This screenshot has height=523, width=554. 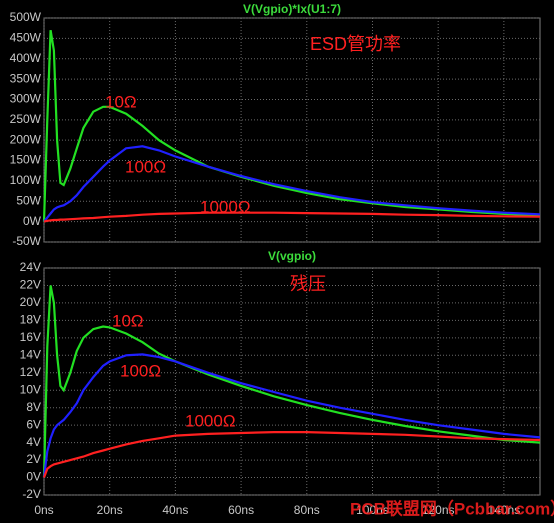 What do you see at coordinates (355, 44) in the screenshot?
I see `annotation: ESD管功率` at bounding box center [355, 44].